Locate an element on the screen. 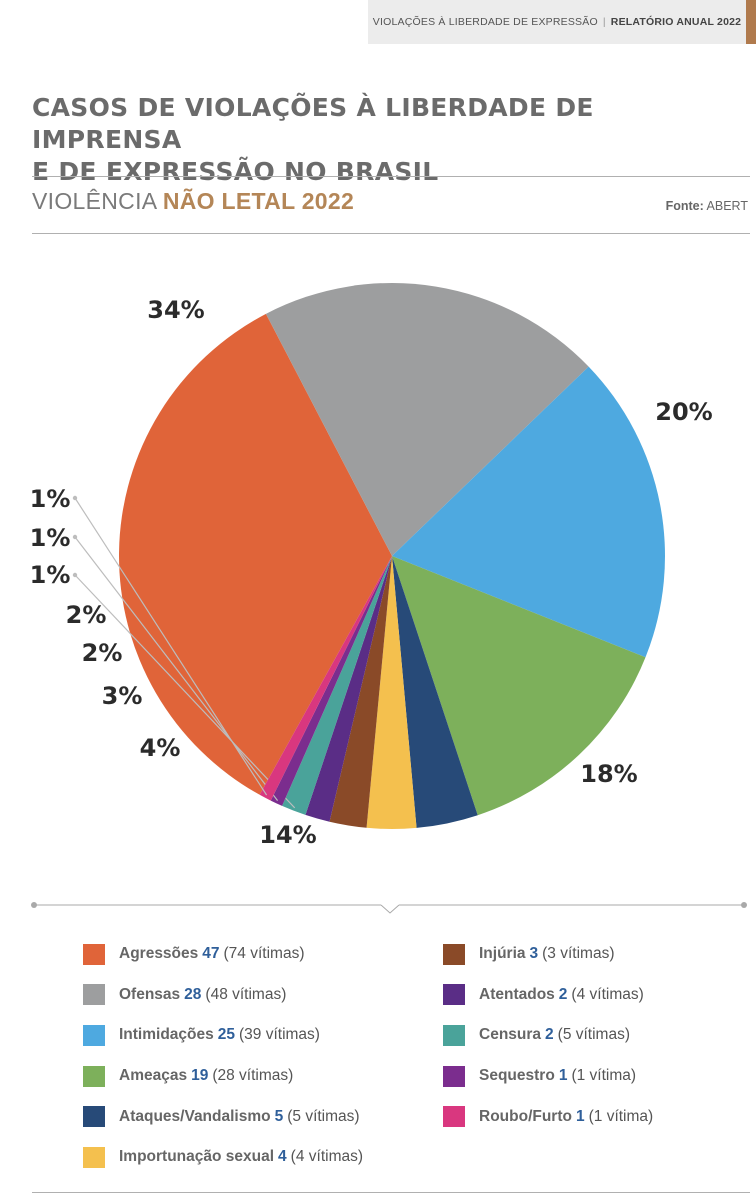  legend-victims: (4 vítimas) is located at coordinates (607, 994).